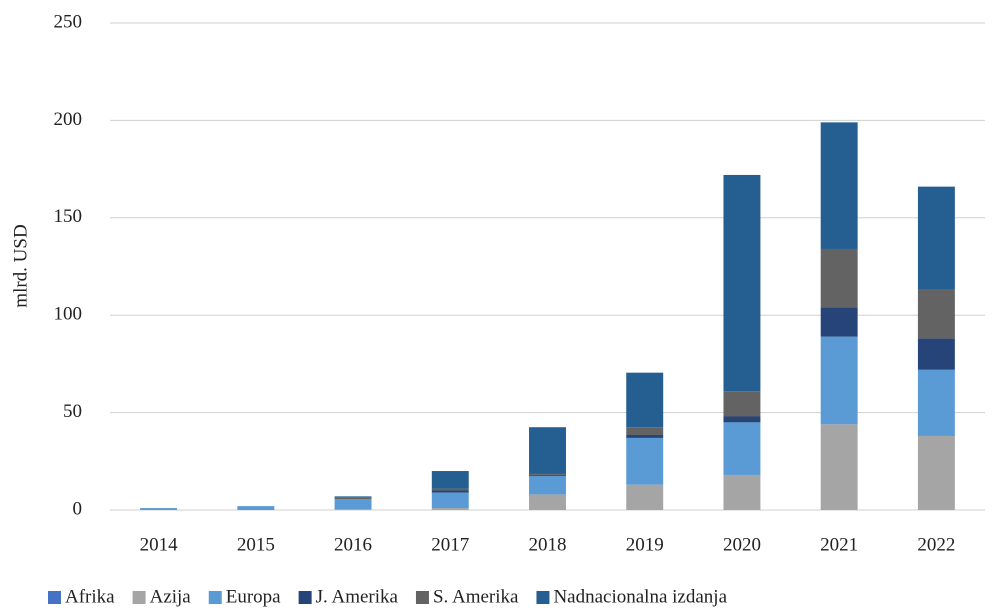 The image size is (999, 611). Describe the element at coordinates (78, 508) in the screenshot. I see `y-tick-label: 0` at that location.